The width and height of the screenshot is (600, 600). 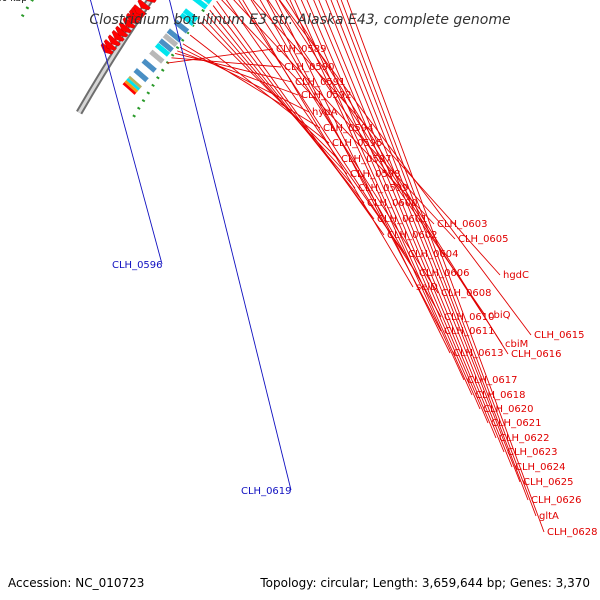 I want to click on gene-label: CLH_0622, so click(x=524, y=438).